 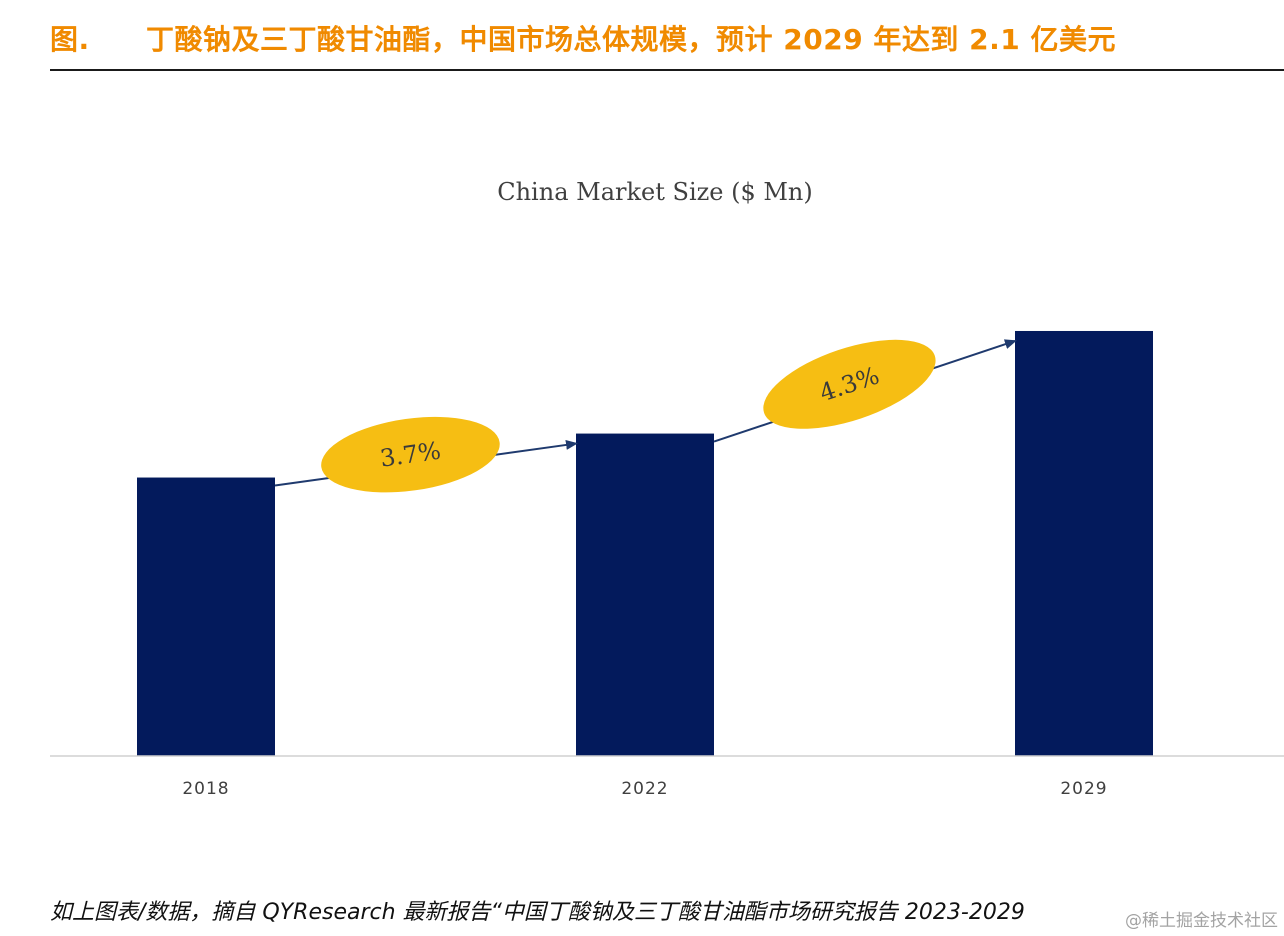 What do you see at coordinates (644, 789) in the screenshot?
I see `x-tick-label: 2022` at bounding box center [644, 789].